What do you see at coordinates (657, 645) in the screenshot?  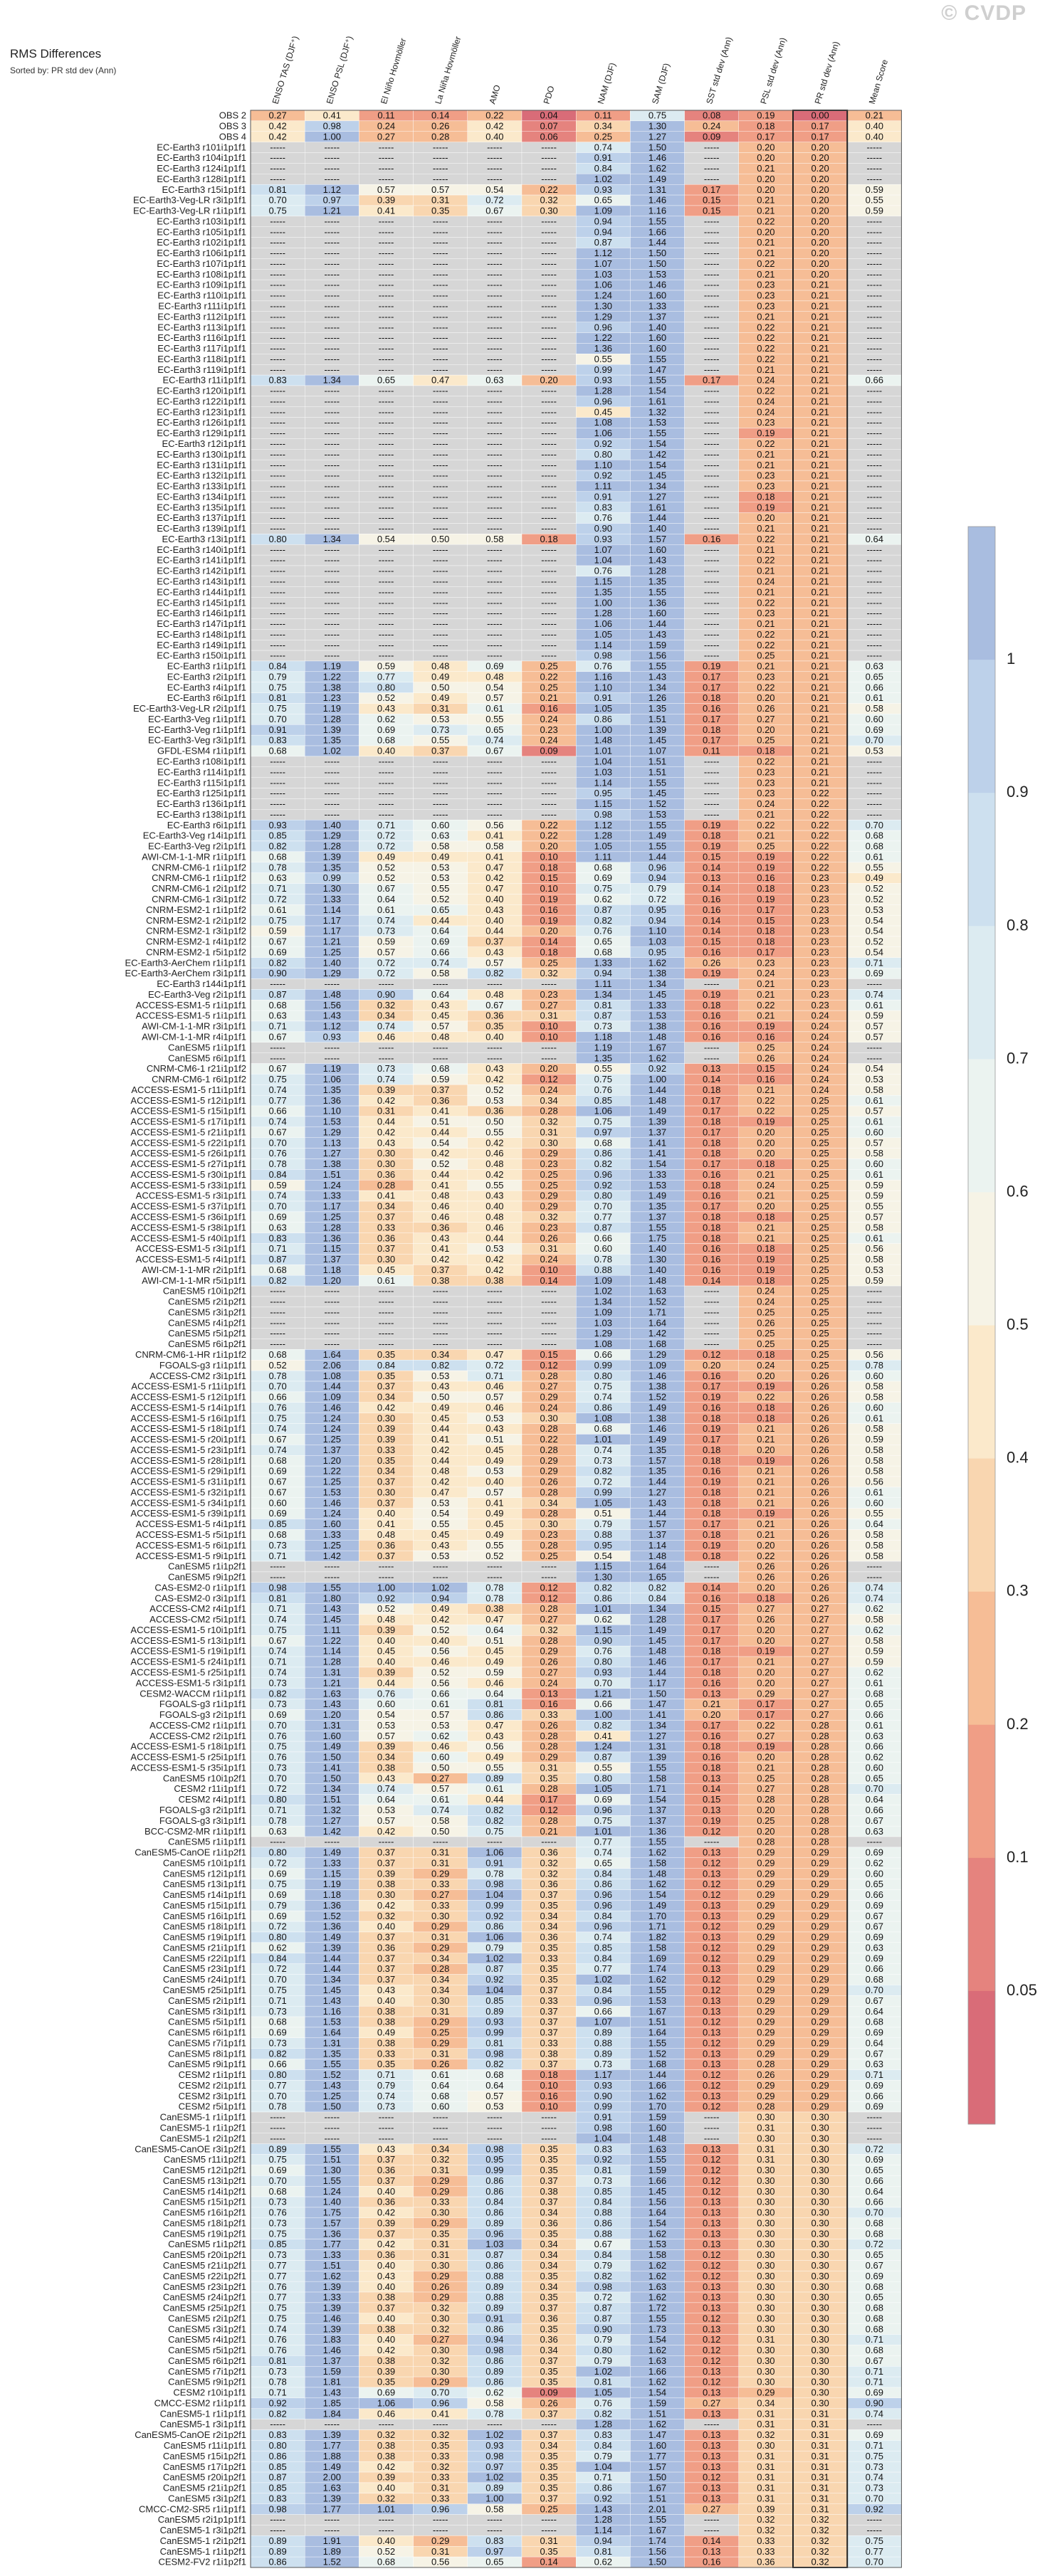 I see `cell-value: 1.59` at bounding box center [657, 645].